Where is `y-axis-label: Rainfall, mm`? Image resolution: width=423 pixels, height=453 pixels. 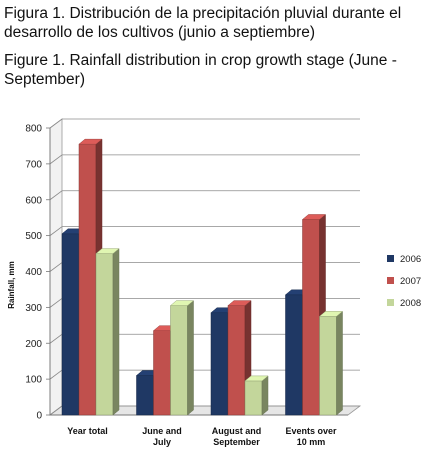
y-axis-label: Rainfall, mm is located at coordinates (11, 285).